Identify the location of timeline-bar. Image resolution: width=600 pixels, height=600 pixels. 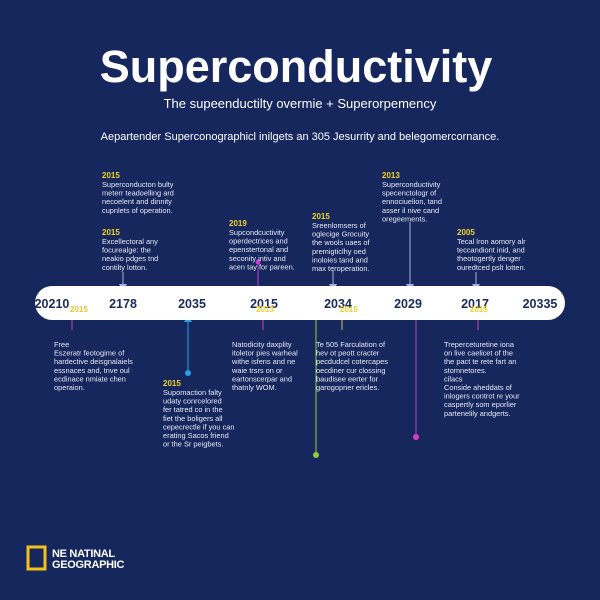
(300, 303).